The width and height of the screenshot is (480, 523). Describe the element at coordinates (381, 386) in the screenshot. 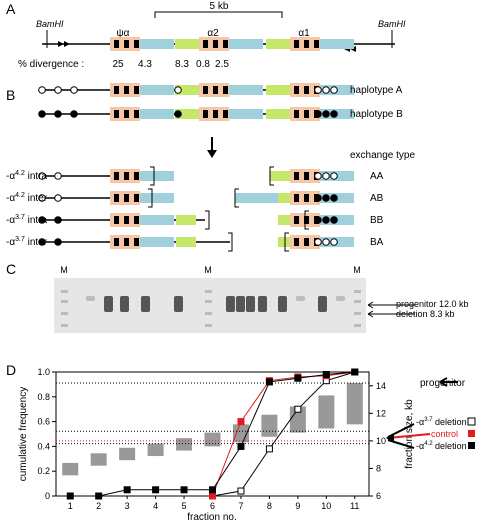

I see `y2-tick-label: 14` at that location.